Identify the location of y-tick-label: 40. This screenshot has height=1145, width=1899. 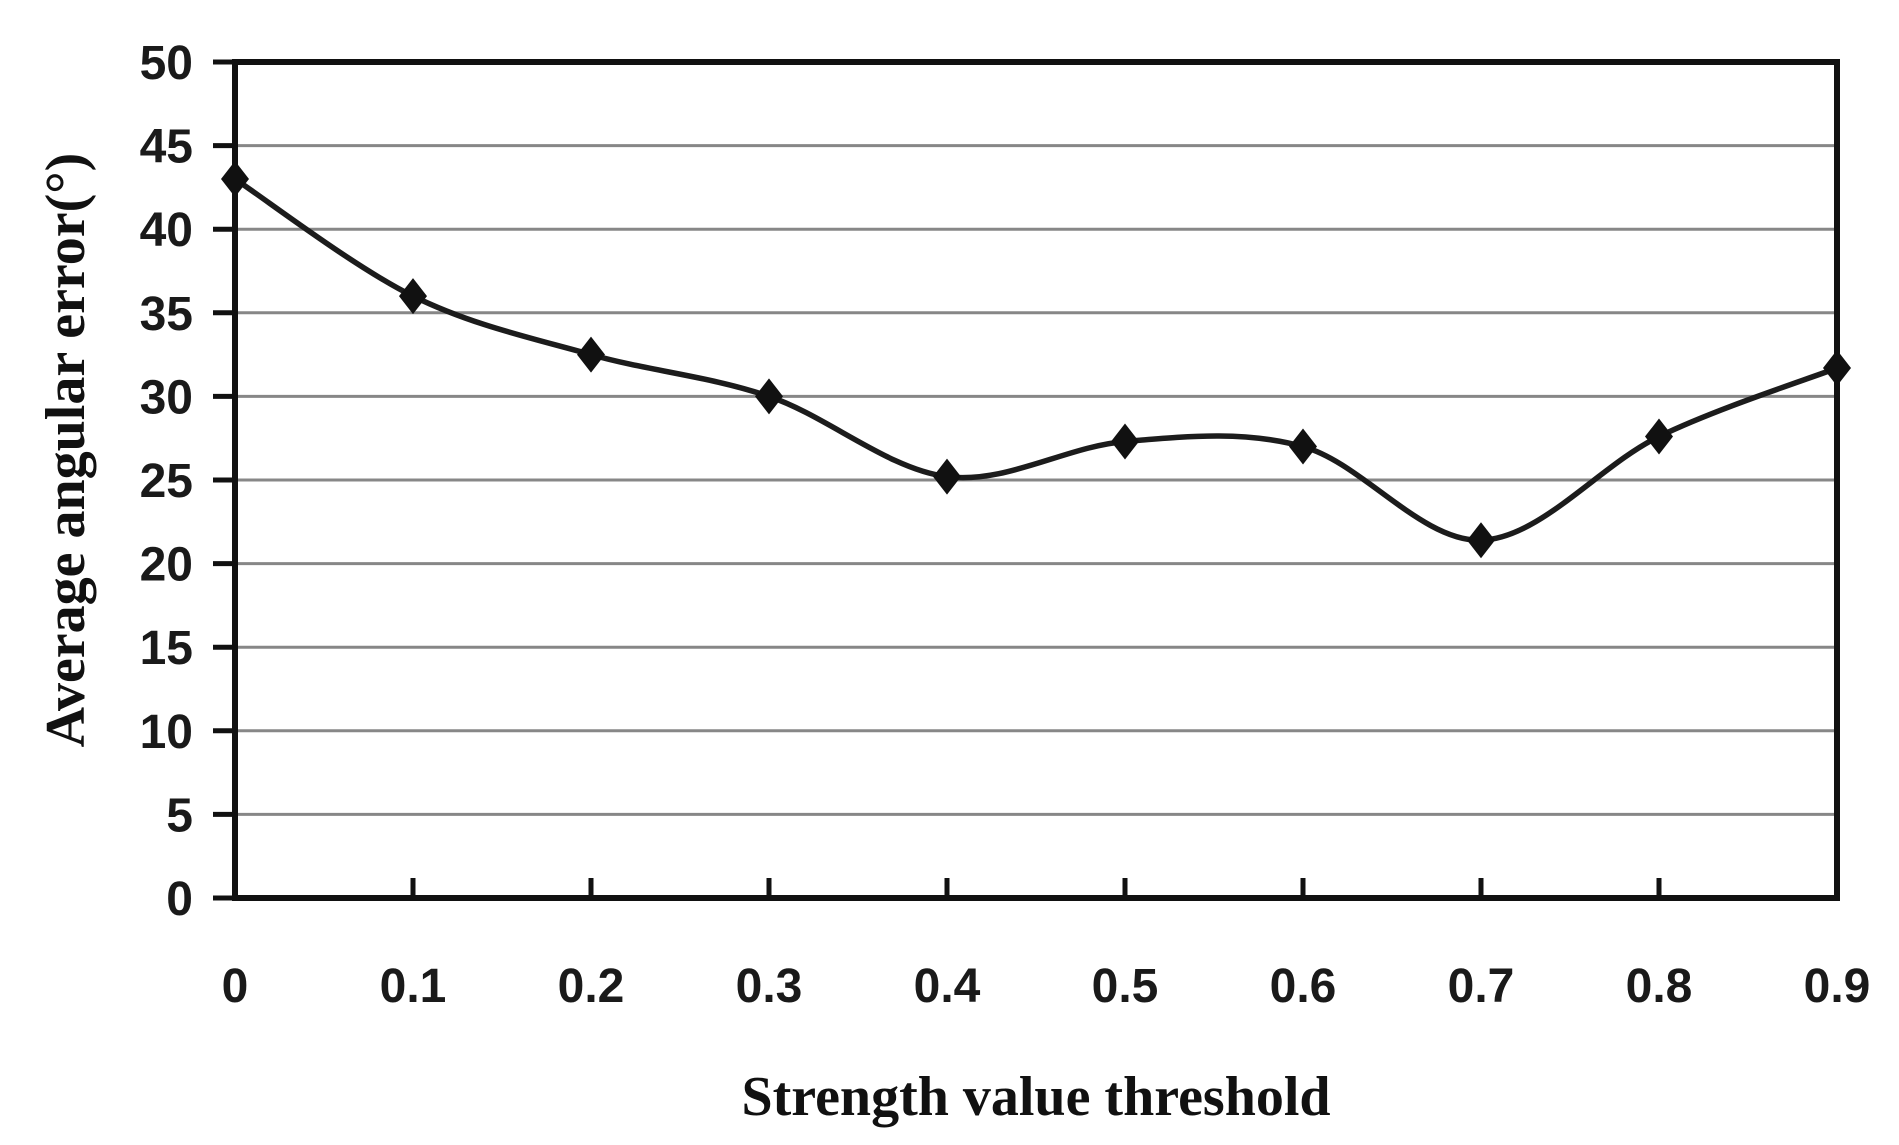
(166, 230).